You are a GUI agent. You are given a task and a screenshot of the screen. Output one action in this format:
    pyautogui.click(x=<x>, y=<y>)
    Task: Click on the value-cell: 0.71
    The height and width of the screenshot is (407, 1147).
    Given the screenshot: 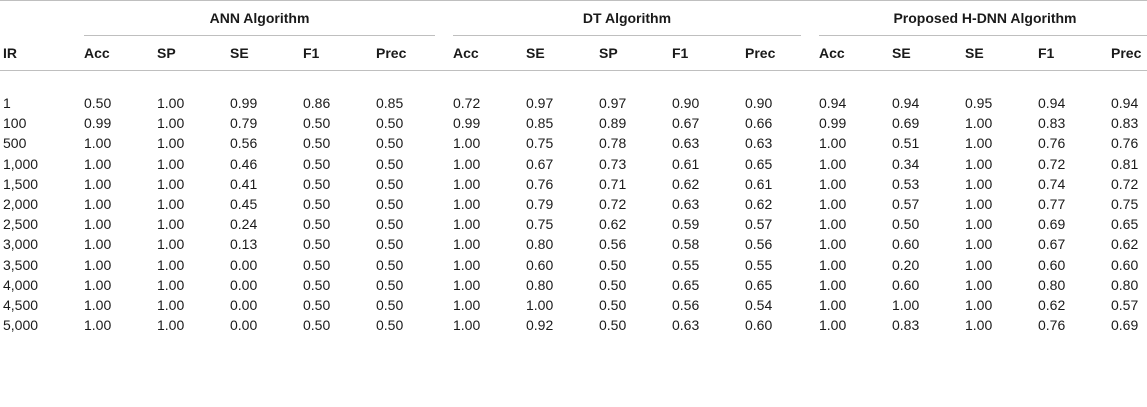 What is the action you would take?
    pyautogui.click(x=613, y=183)
    